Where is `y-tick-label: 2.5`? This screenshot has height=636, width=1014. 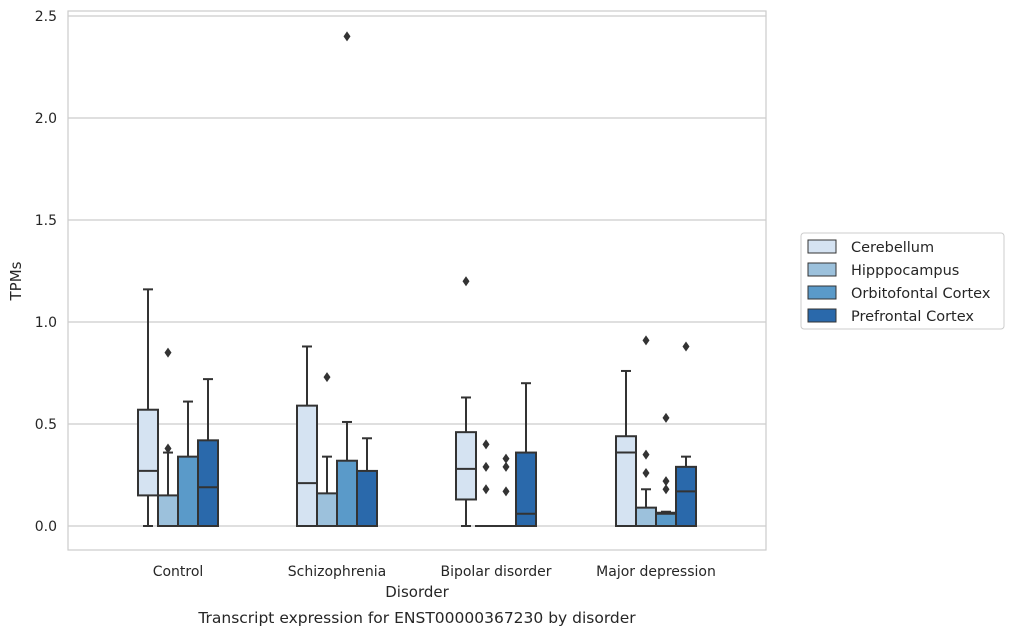 y-tick-label: 2.5 is located at coordinates (46, 17).